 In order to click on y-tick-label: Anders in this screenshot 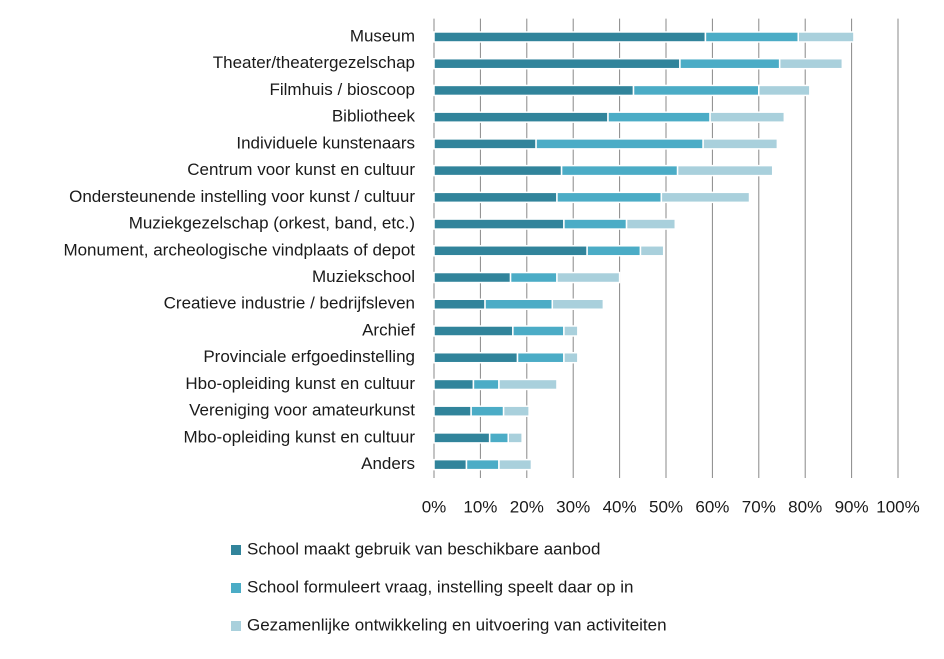, I will do `click(388, 463)`.